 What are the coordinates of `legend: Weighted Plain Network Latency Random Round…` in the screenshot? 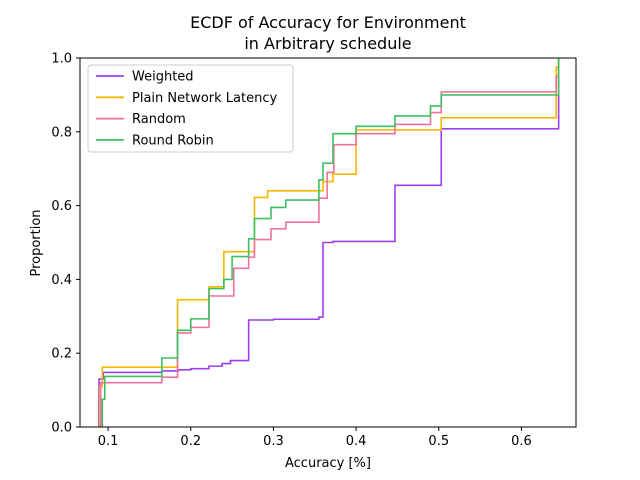 It's located at (190, 108).